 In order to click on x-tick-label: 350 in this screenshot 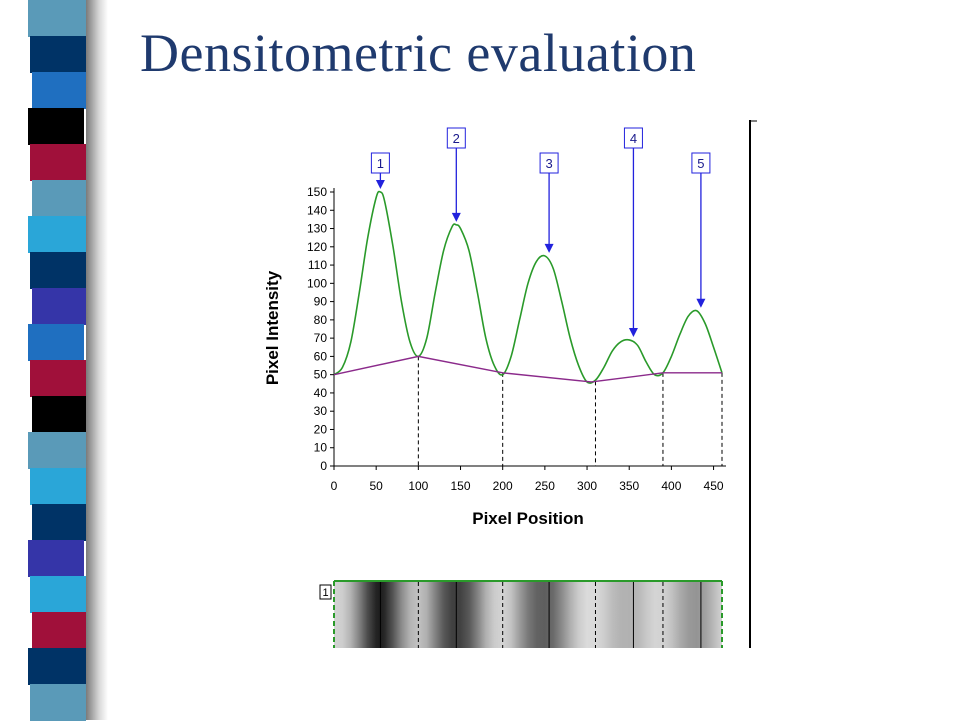, I will do `click(629, 486)`.